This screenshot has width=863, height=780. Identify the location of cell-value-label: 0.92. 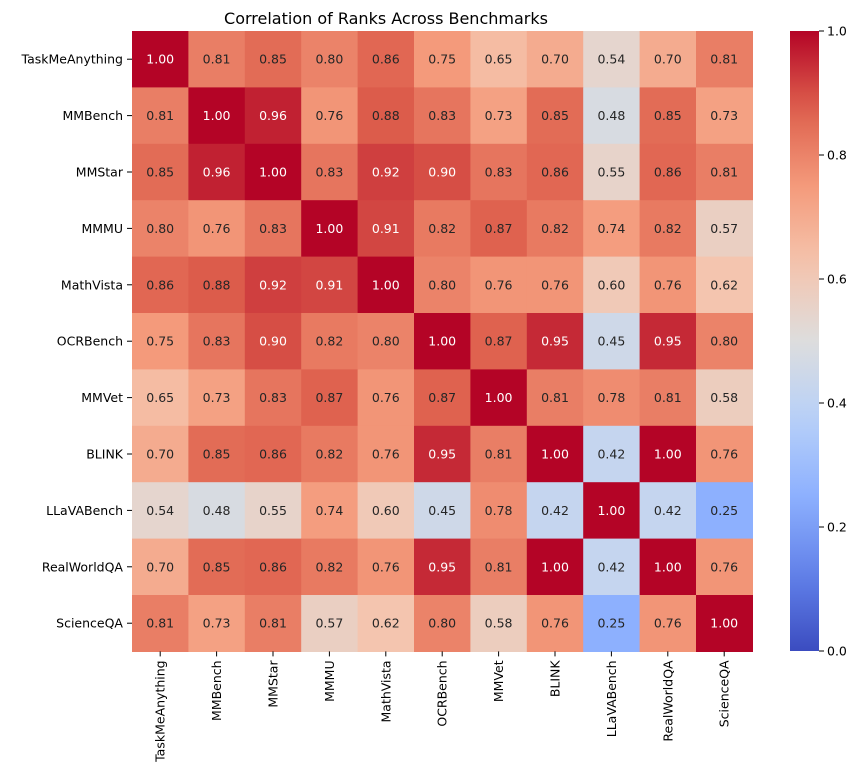
(273, 284).